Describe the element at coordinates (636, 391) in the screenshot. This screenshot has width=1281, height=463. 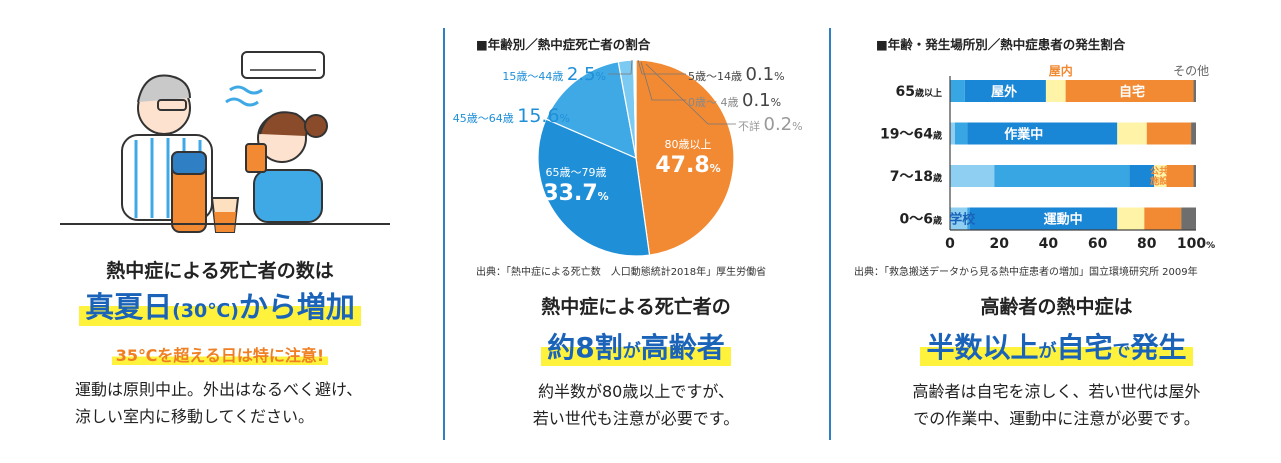
I see `panel2-body-line1: 約半数が80歳以上ですが、` at that location.